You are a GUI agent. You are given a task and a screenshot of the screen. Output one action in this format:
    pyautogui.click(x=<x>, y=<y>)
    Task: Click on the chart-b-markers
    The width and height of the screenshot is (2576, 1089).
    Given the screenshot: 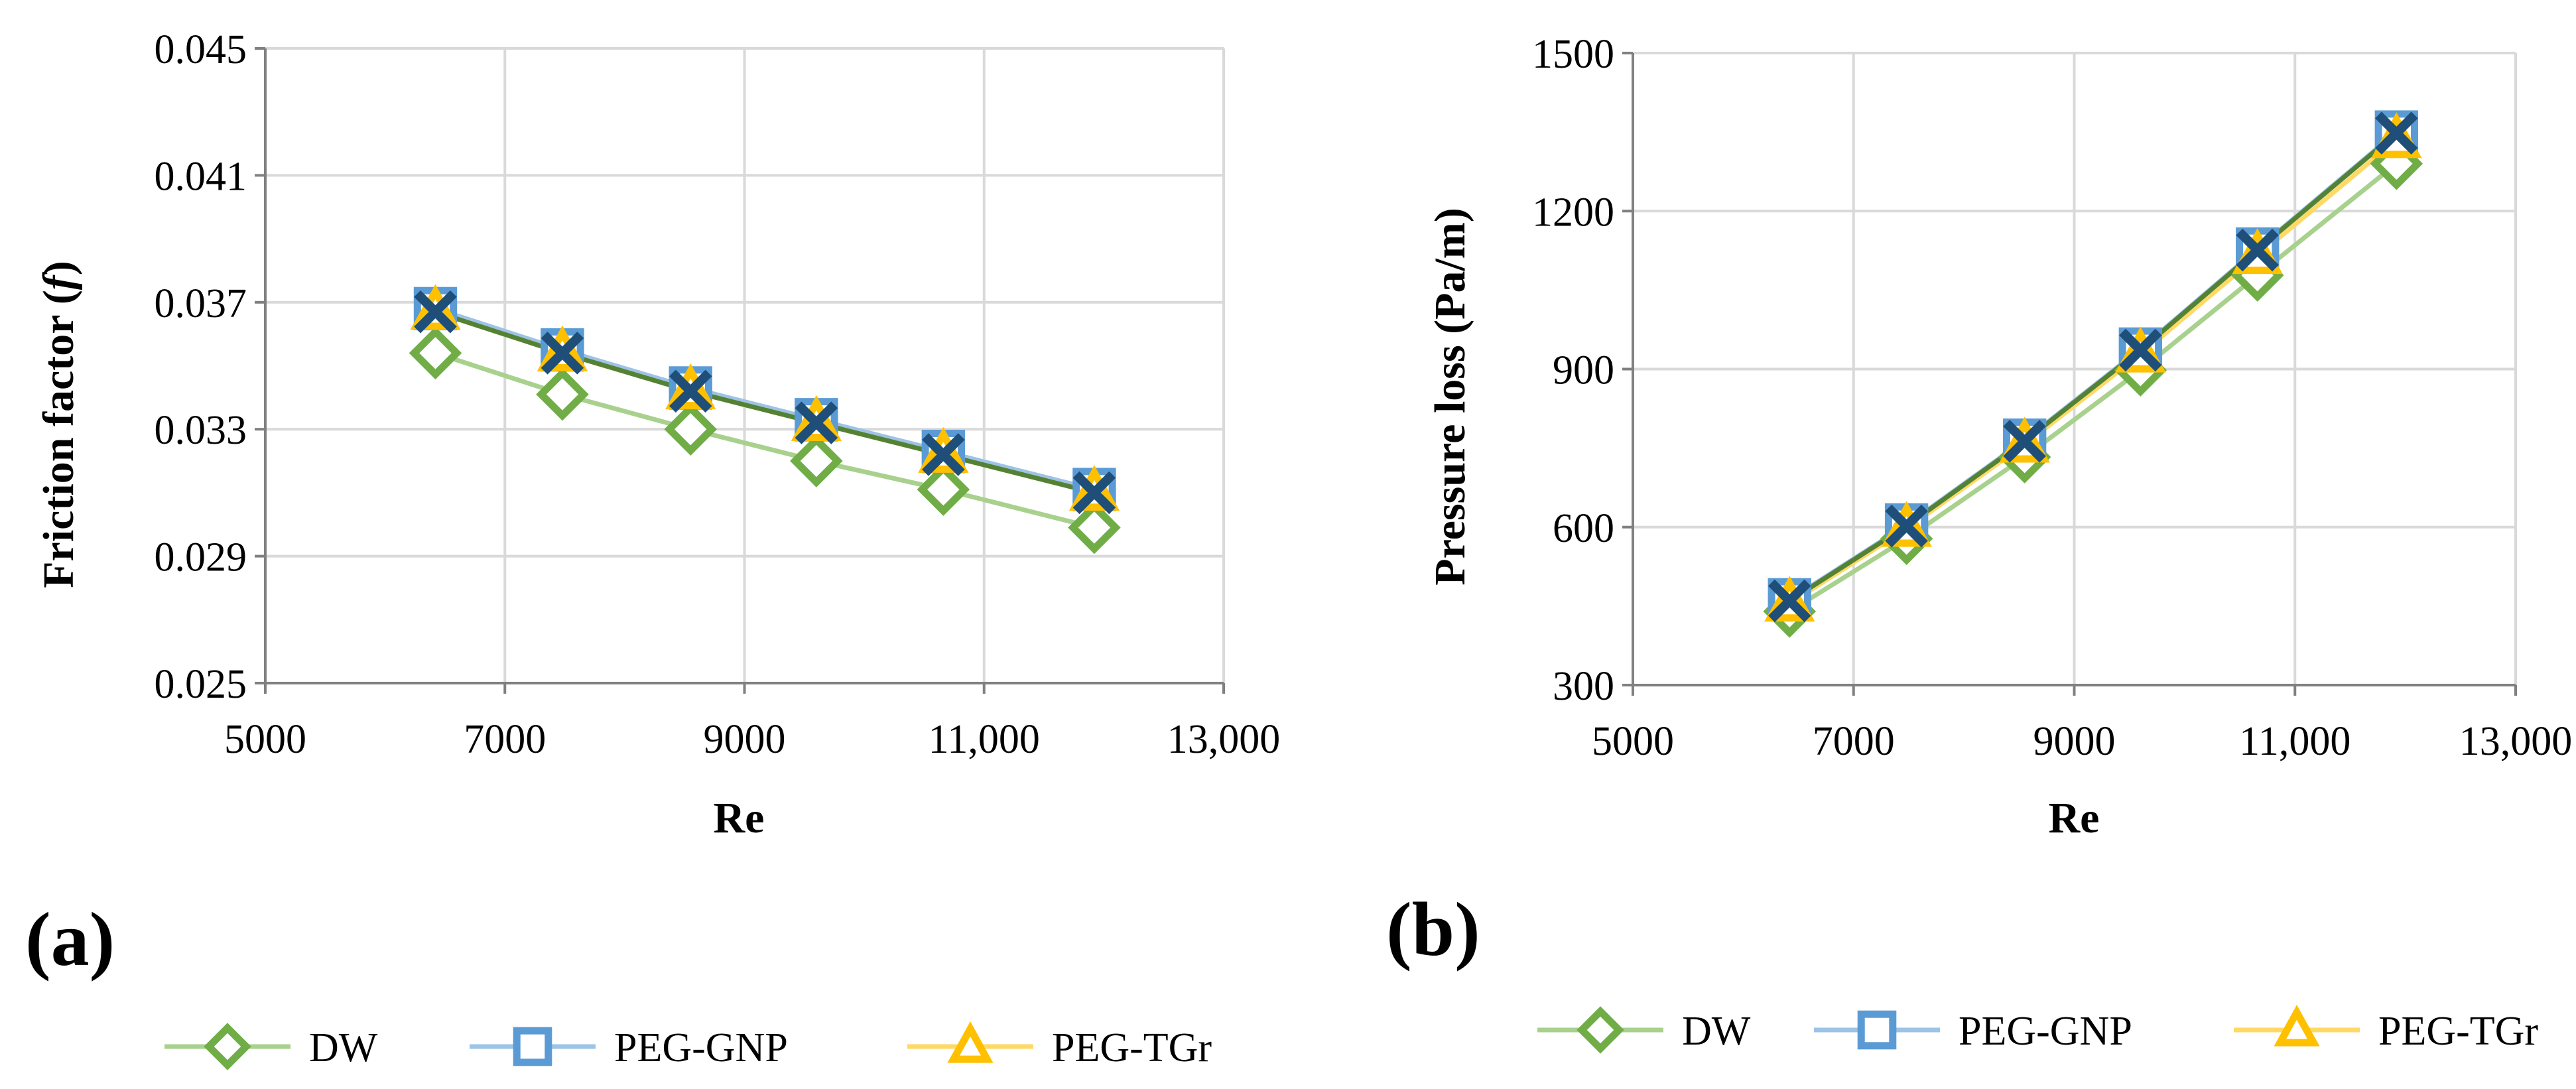 What is the action you would take?
    pyautogui.click(x=2093, y=374)
    